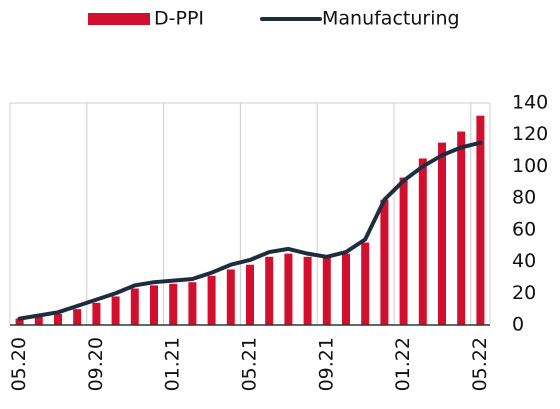  Describe the element at coordinates (391, 19) in the screenshot. I see `legend-label: Manufacturing` at that location.